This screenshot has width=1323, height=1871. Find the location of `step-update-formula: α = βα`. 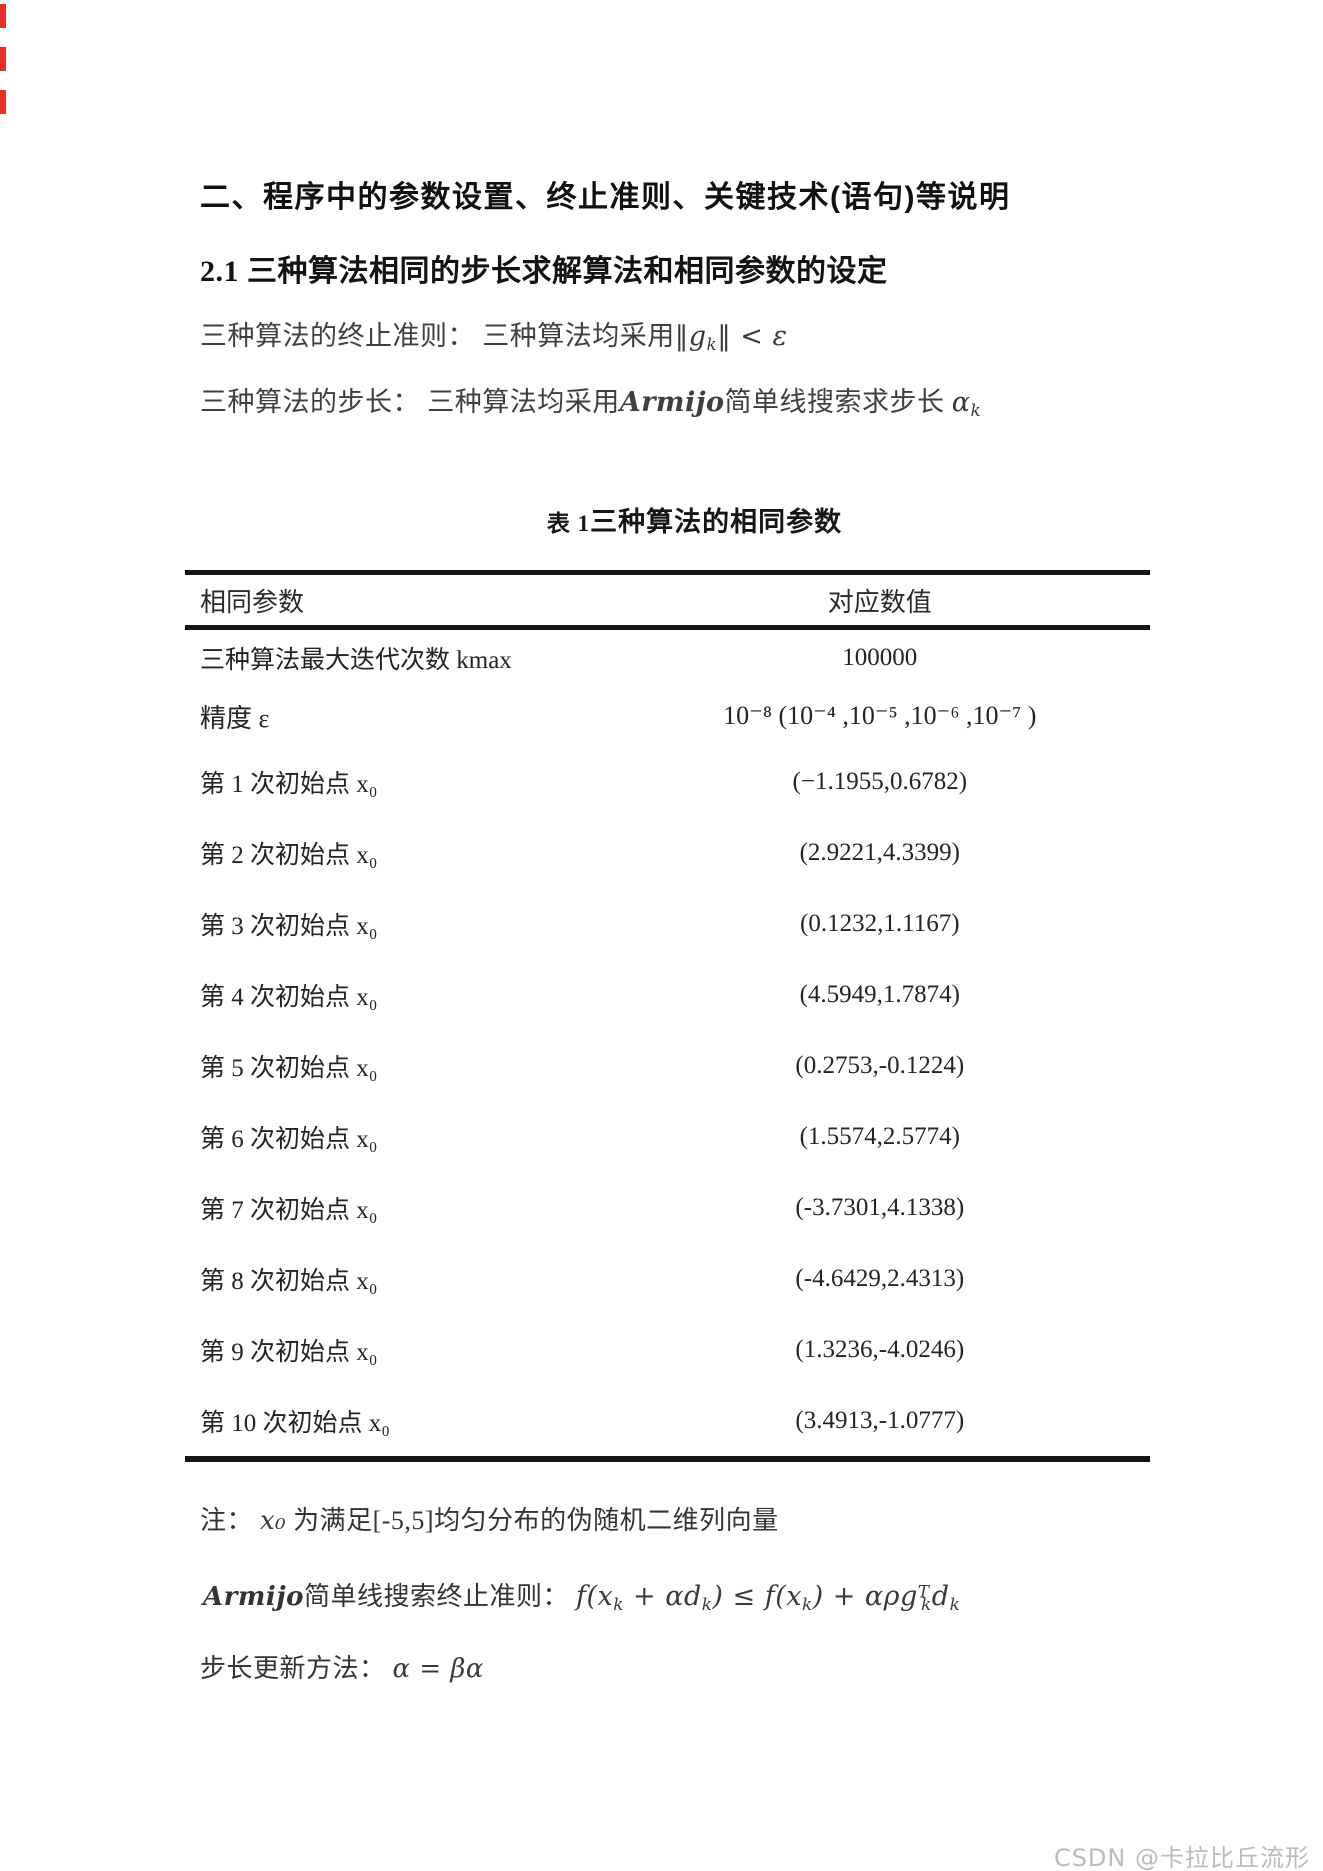

step-update-formula: α = βα is located at coordinates (438, 1669).